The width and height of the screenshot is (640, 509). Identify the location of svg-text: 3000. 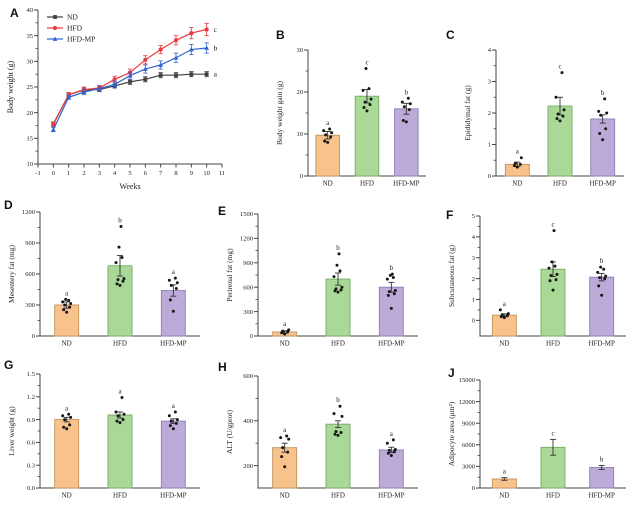
(468, 467).